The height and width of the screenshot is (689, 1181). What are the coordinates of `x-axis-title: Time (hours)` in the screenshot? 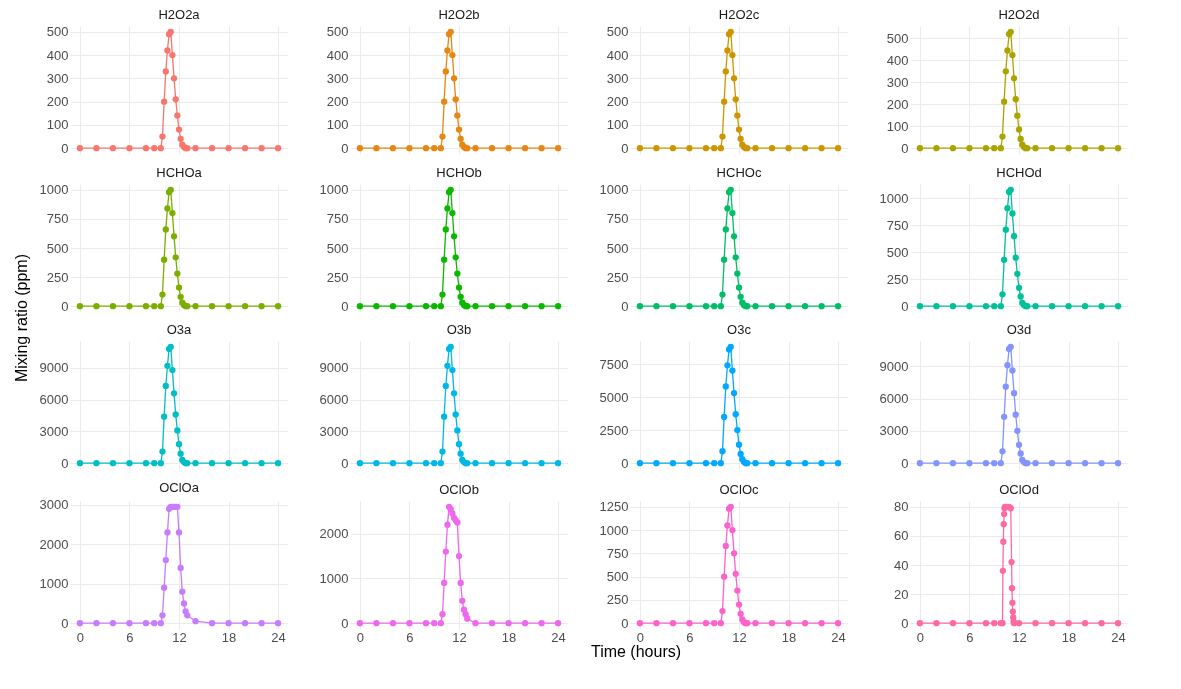 It's located at (636, 651).